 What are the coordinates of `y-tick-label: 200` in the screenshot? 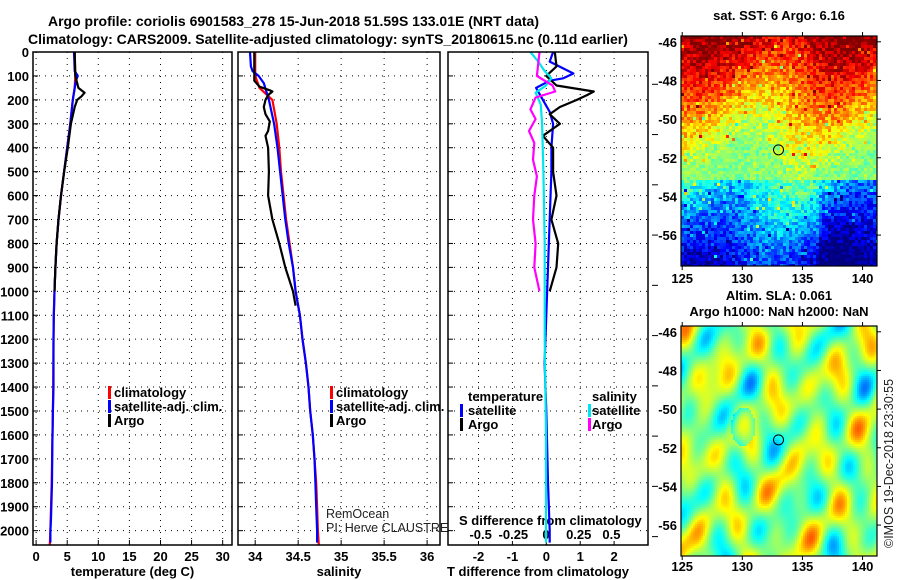 It's located at (18, 100).